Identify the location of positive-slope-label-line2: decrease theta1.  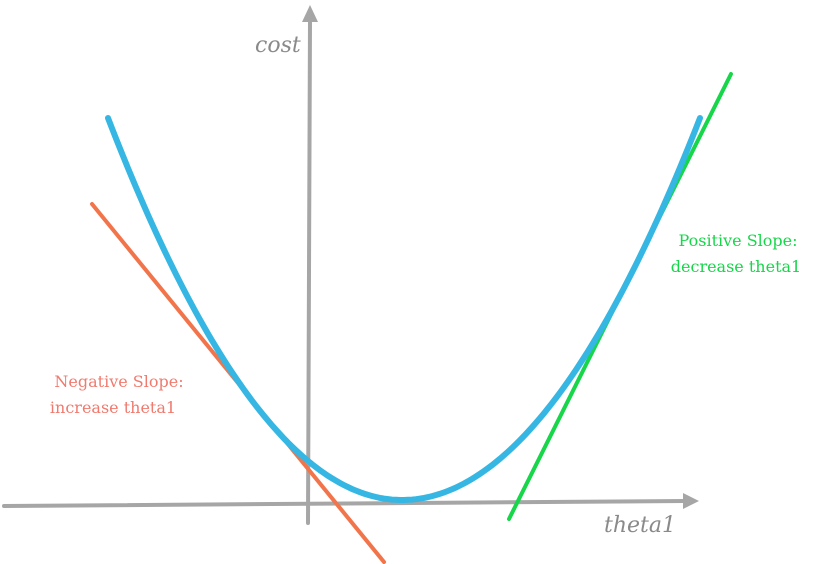
(736, 266).